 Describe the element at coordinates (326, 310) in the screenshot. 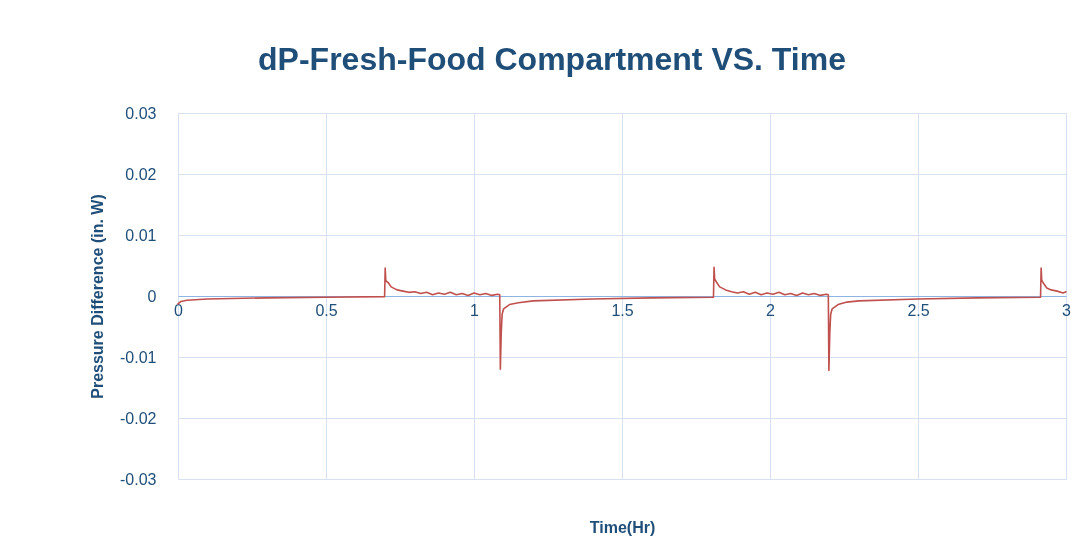

I see `x-tick-label: 0.5` at that location.